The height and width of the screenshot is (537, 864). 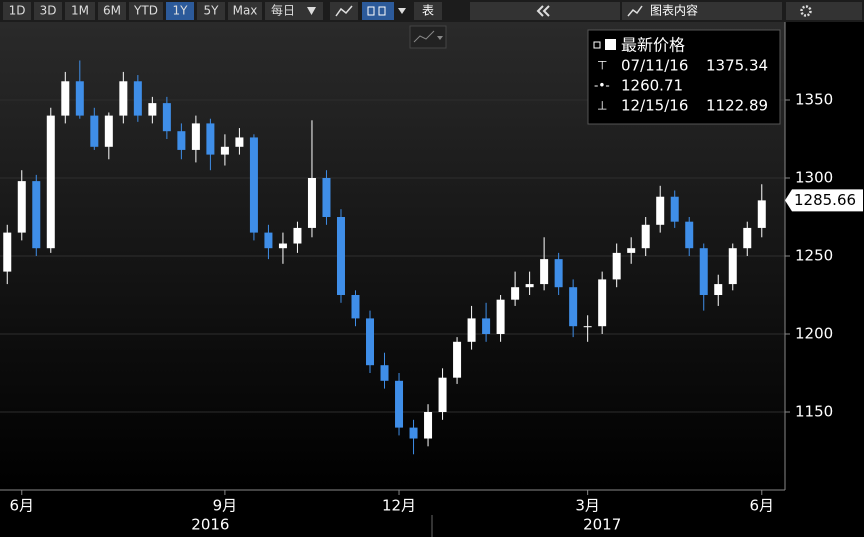 I want to click on line-glyph, so click(x=344, y=11).